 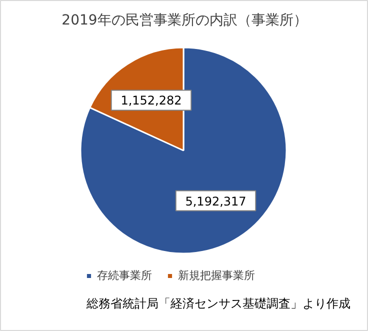 I want to click on text: 総務省統計局「経済センサス基礎調査」より作成, so click(x=218, y=303).